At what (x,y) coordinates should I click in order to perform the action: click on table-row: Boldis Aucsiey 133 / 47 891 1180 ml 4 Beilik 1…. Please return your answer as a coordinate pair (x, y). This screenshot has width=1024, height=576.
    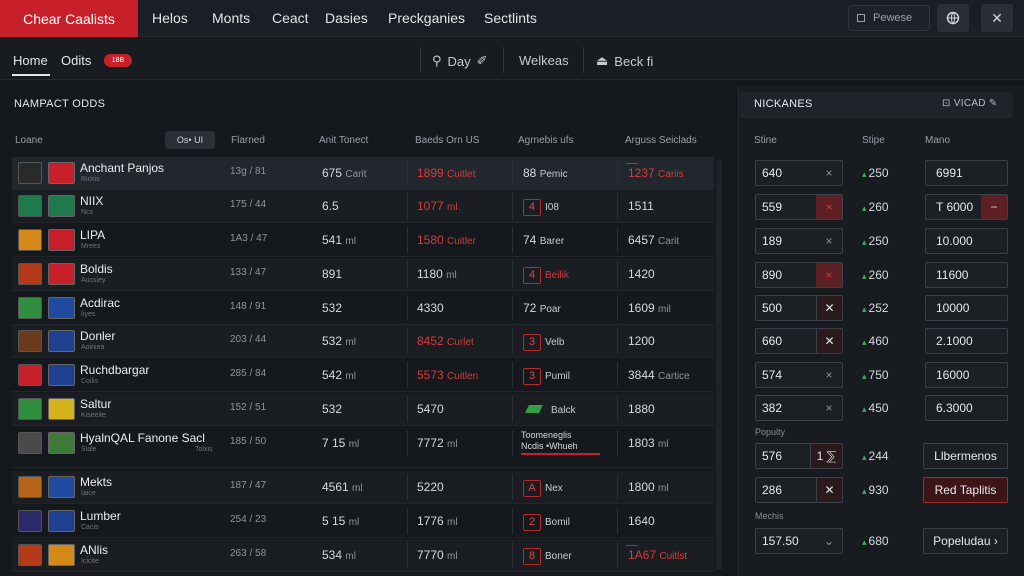
    Looking at the image, I should click on (363, 274).